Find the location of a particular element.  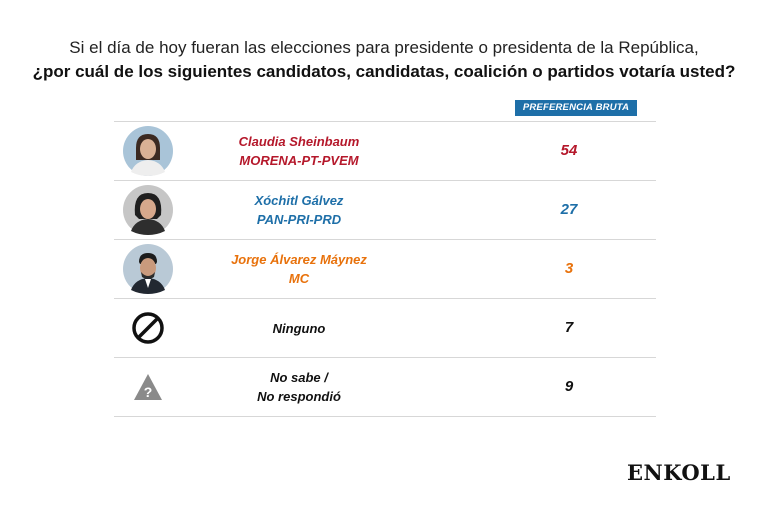

row-label: Claudia Sheinbaum MORENA-PT-PVEM is located at coordinates (299, 151).